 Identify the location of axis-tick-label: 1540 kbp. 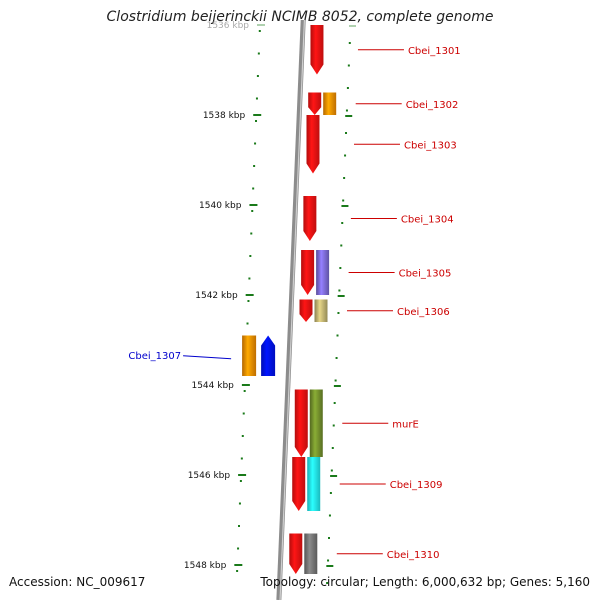
(220, 206).